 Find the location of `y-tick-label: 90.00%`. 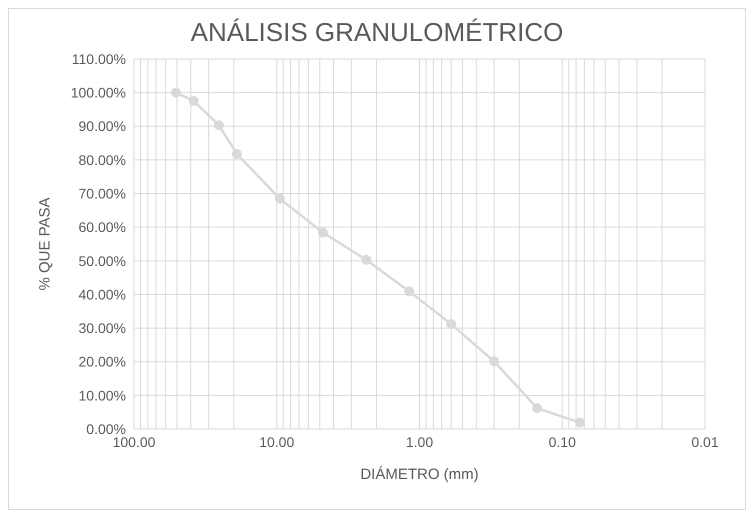

y-tick-label: 90.00% is located at coordinates (102, 126).